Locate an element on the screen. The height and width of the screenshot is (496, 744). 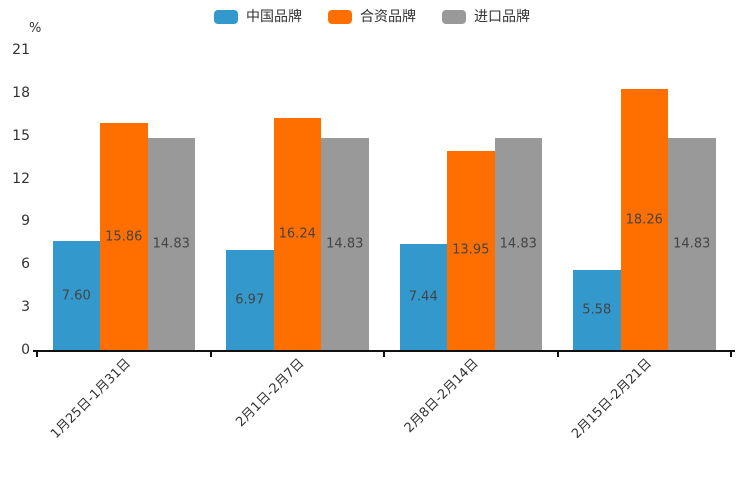
bar-合资品牌-4 is located at coordinates (644, 219).